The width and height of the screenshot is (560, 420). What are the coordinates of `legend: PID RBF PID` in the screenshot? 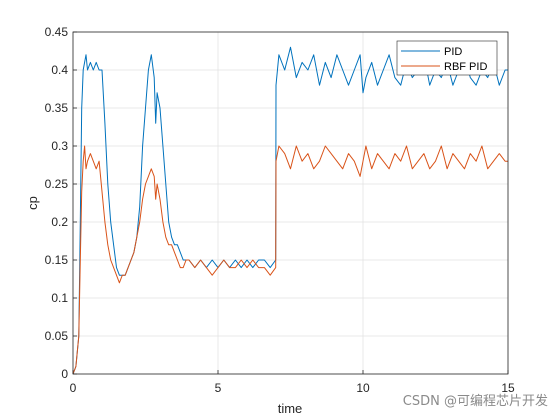 It's located at (447, 58).